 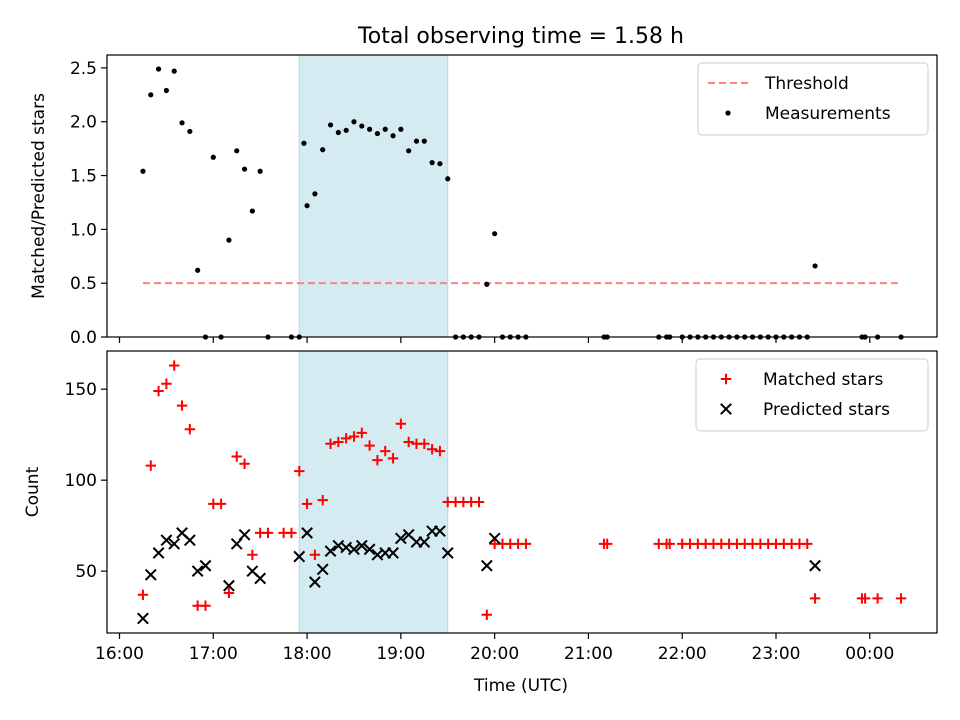 What do you see at coordinates (307, 654) in the screenshot?
I see `x-tick-label: 18:00` at bounding box center [307, 654].